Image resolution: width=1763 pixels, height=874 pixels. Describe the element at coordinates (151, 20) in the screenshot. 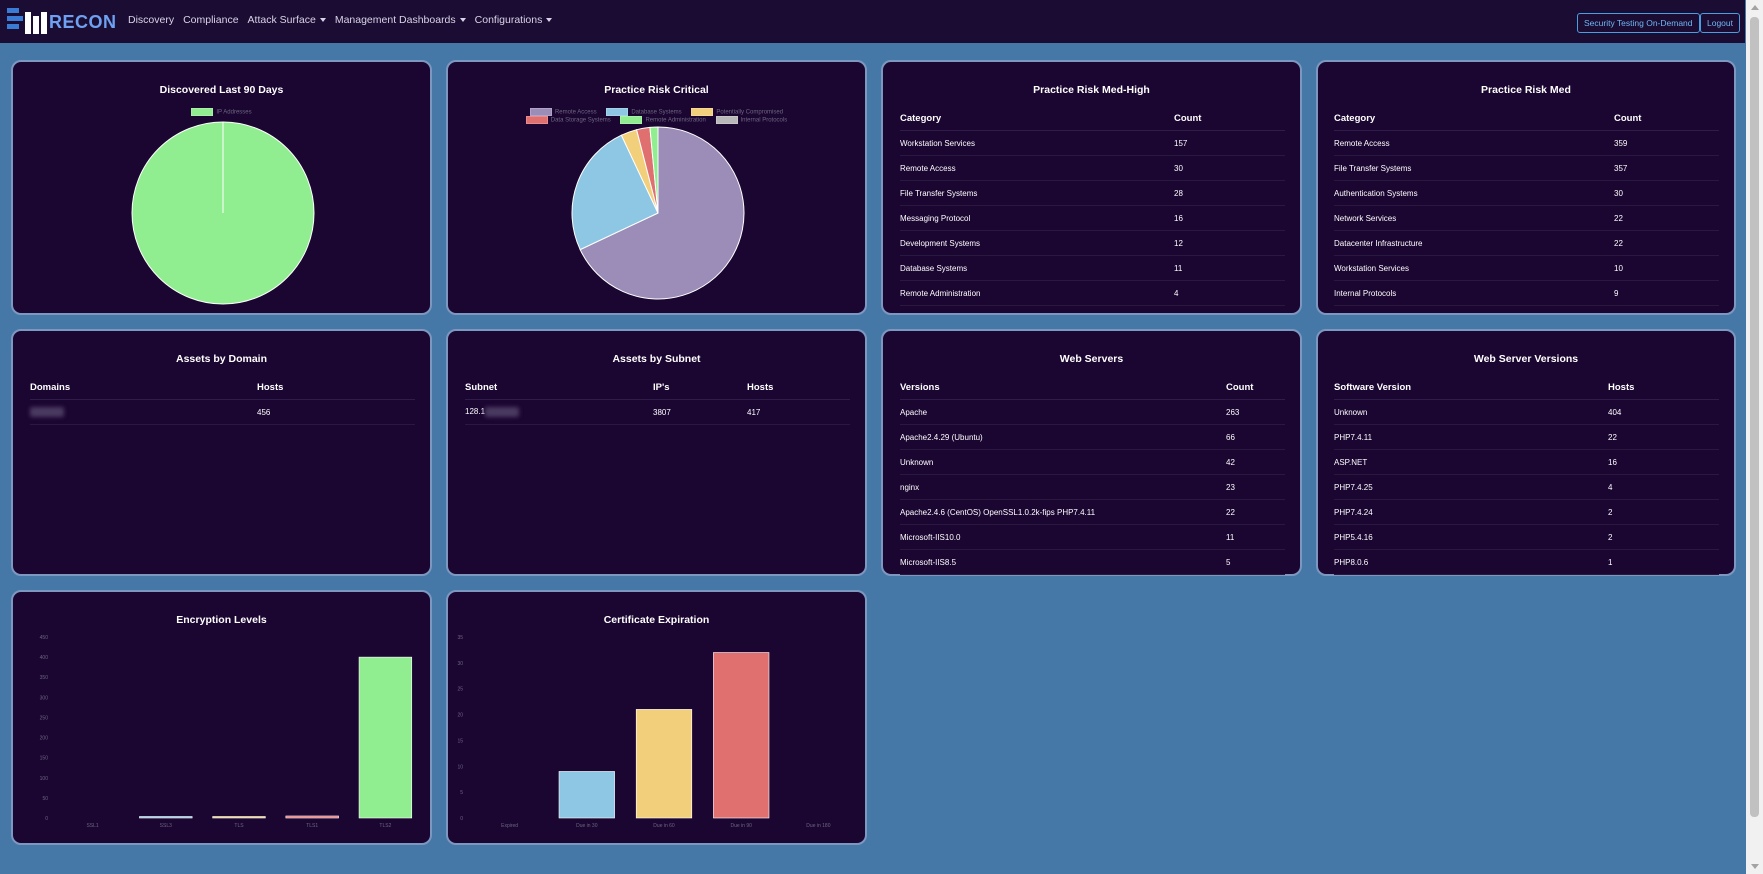

I see `nav-discovery: Discovery` at that location.